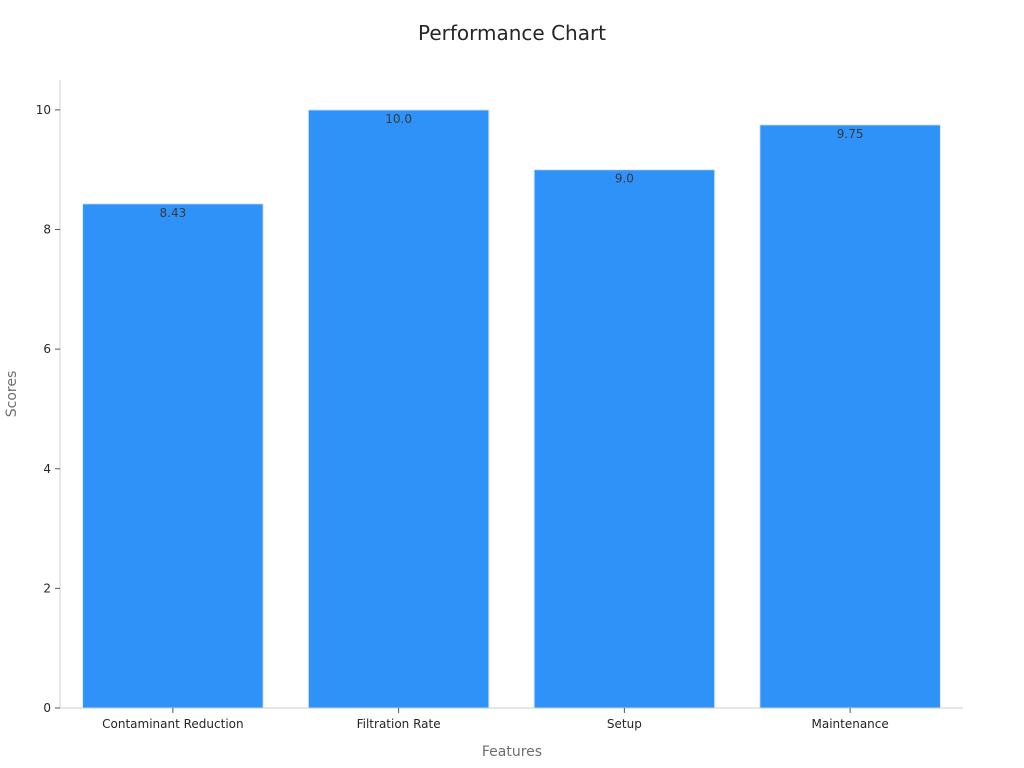 The height and width of the screenshot is (768, 1024). What do you see at coordinates (173, 456) in the screenshot?
I see `bar-contaminant-reduction` at bounding box center [173, 456].